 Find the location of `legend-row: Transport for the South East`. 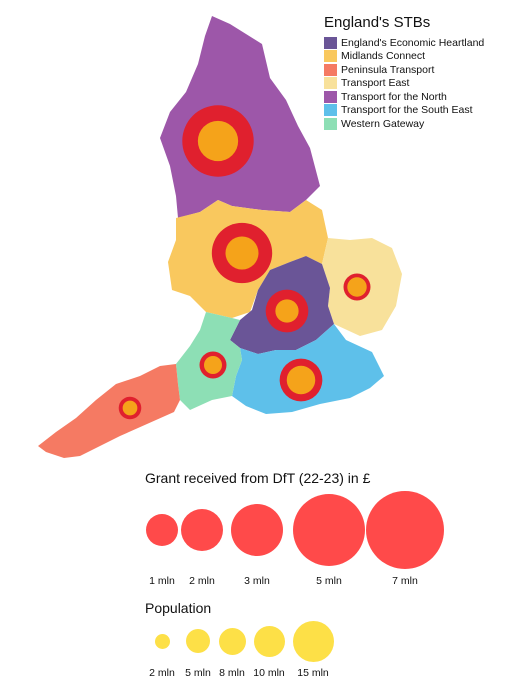

legend-row: Transport for the South East is located at coordinates (404, 111).